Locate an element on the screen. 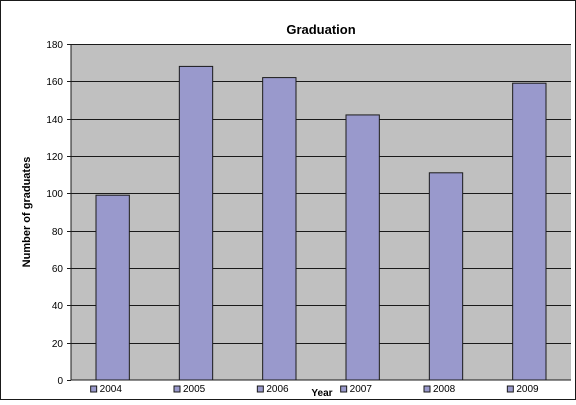 This screenshot has width=576, height=405. y-tick-label: 120 is located at coordinates (54, 157).